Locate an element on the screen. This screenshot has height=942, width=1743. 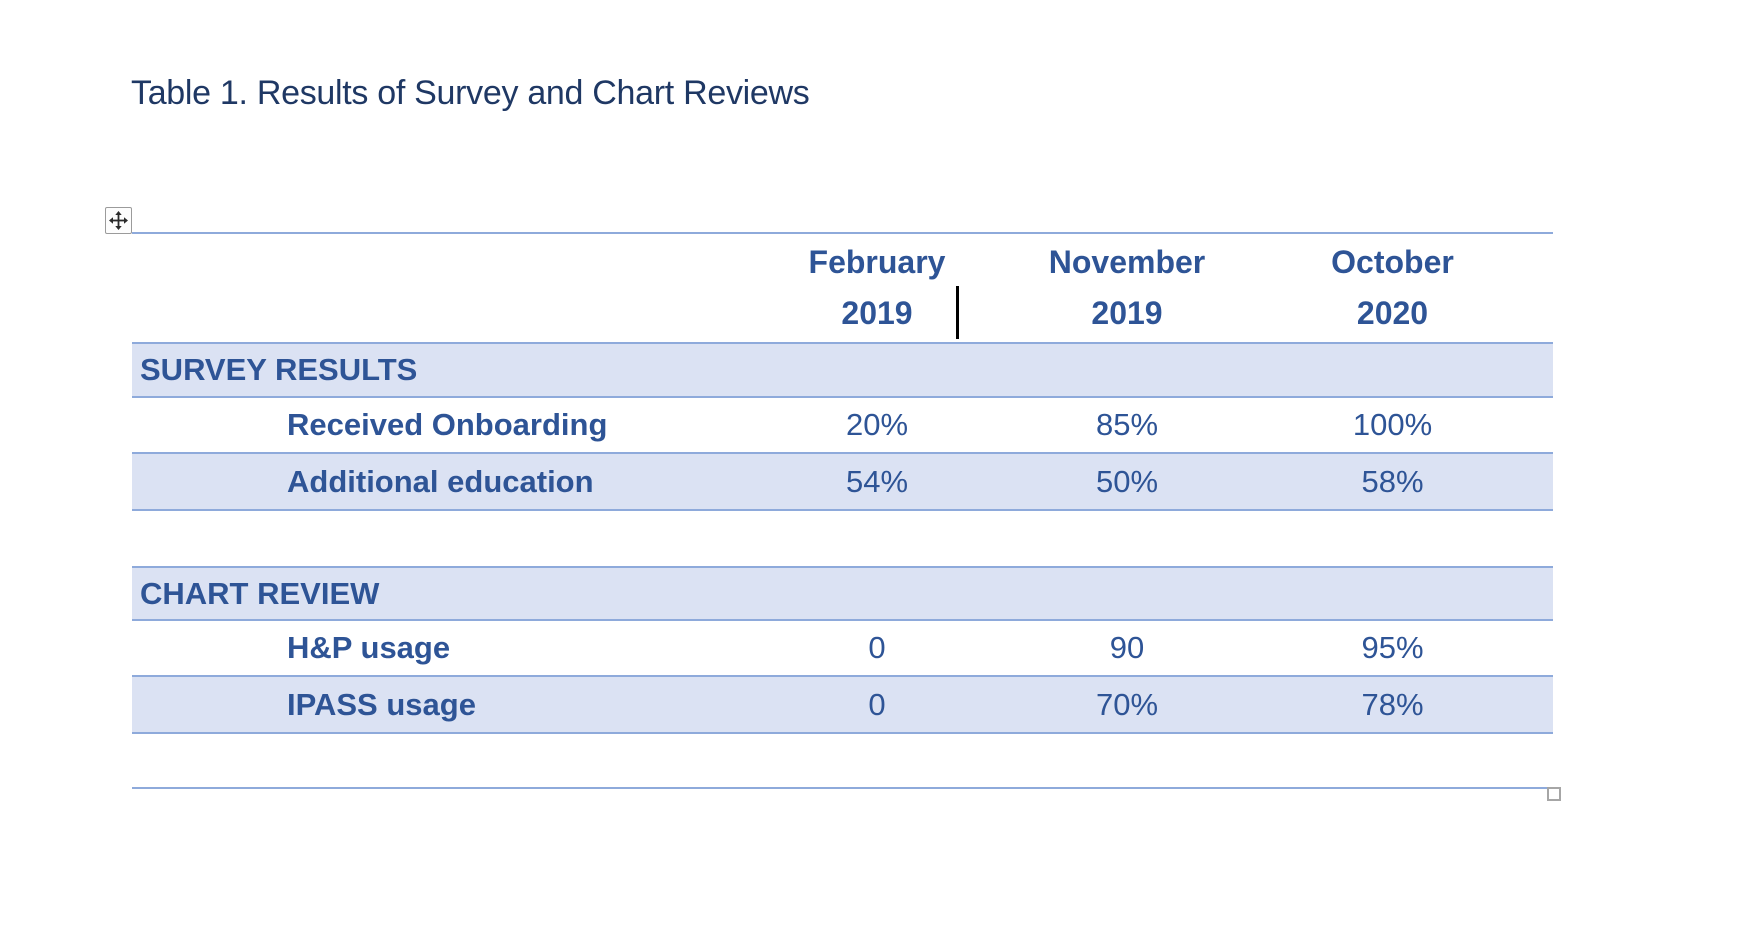
column-header-november-2019: November 2019 is located at coordinates (1127, 288).